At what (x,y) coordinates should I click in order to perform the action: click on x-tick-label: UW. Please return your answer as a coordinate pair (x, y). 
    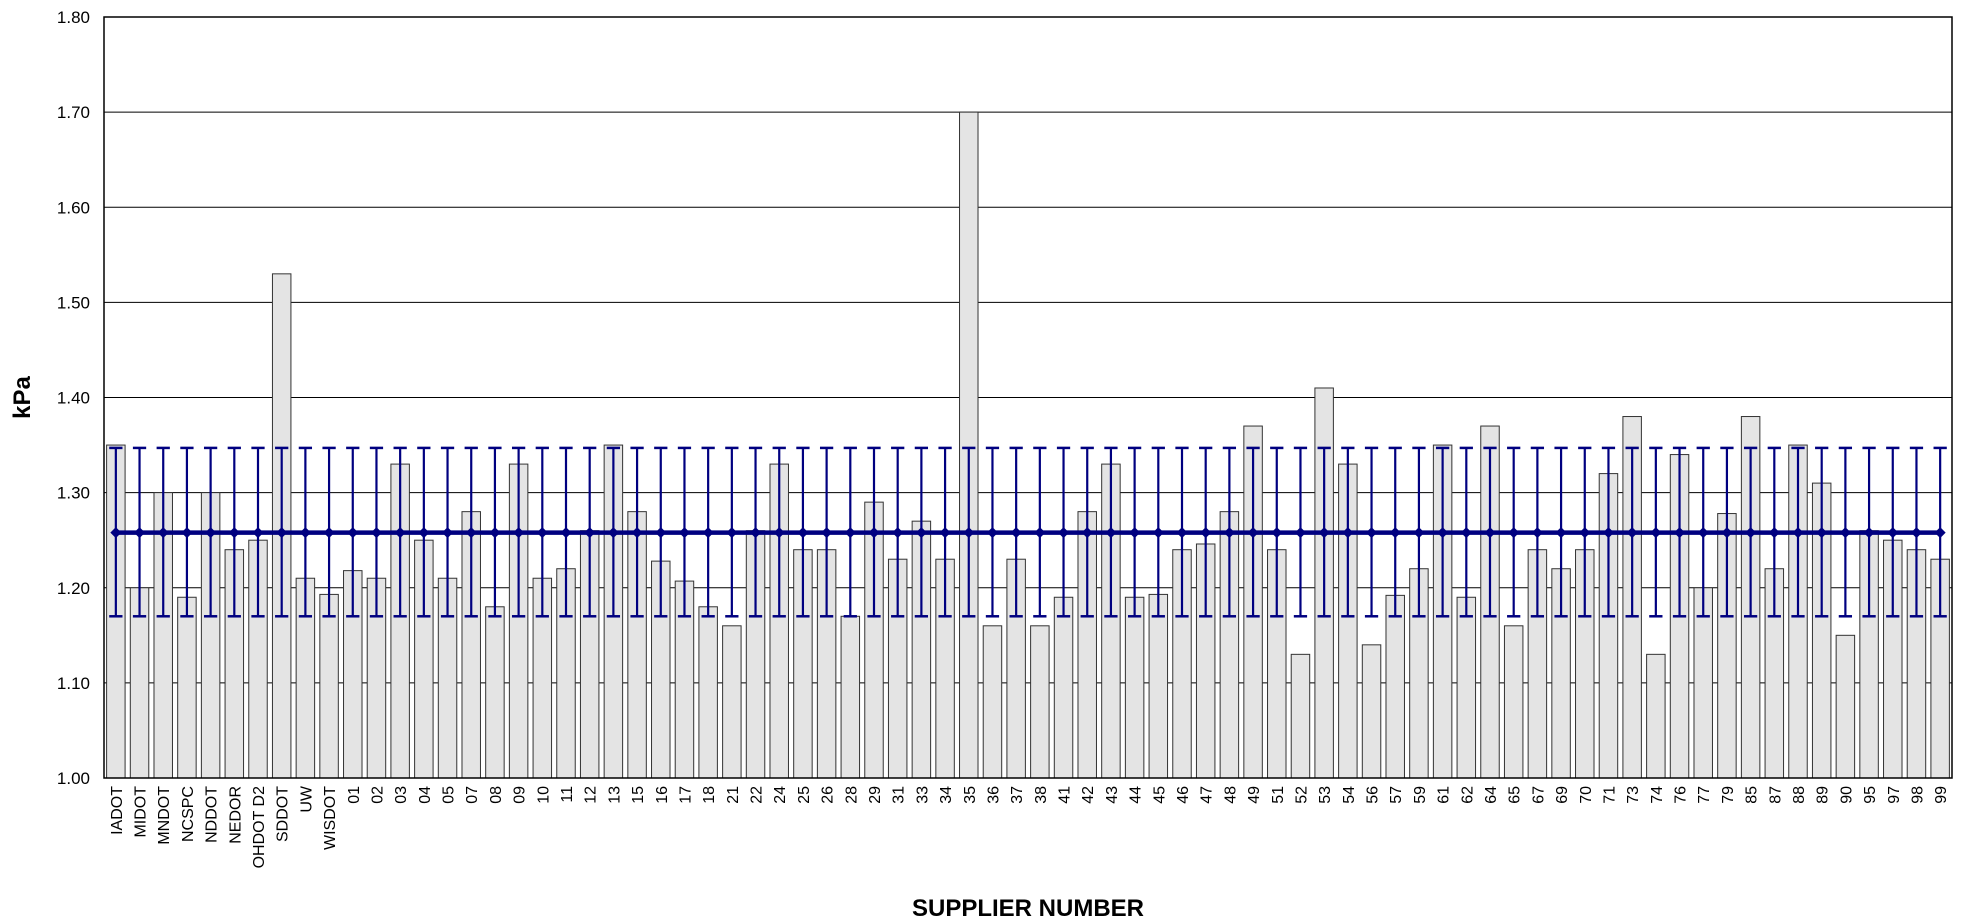
    Looking at the image, I should click on (306, 799).